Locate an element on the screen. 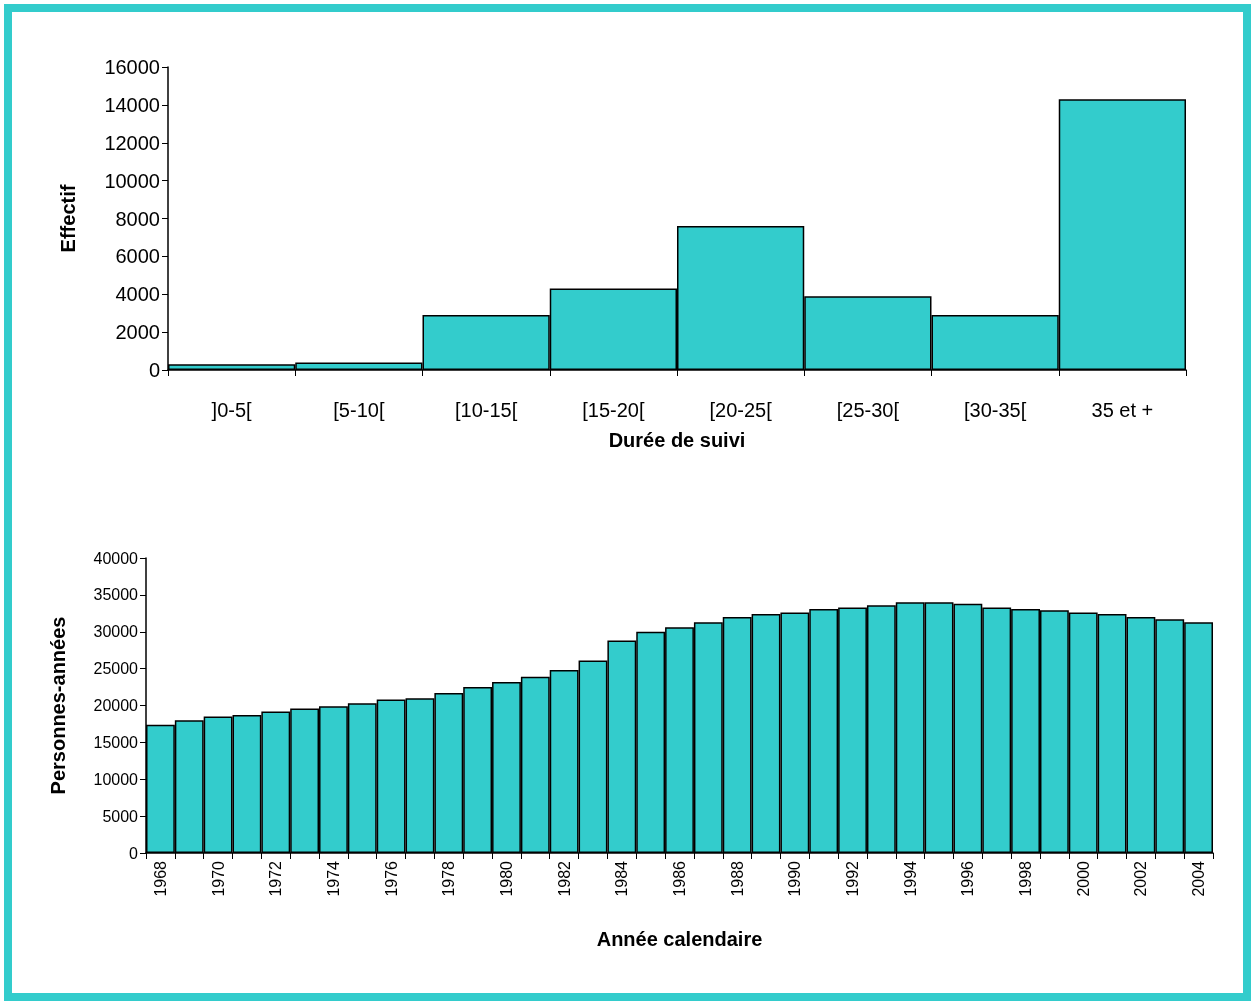  y-tick-label: 12000 is located at coordinates (132, 142).